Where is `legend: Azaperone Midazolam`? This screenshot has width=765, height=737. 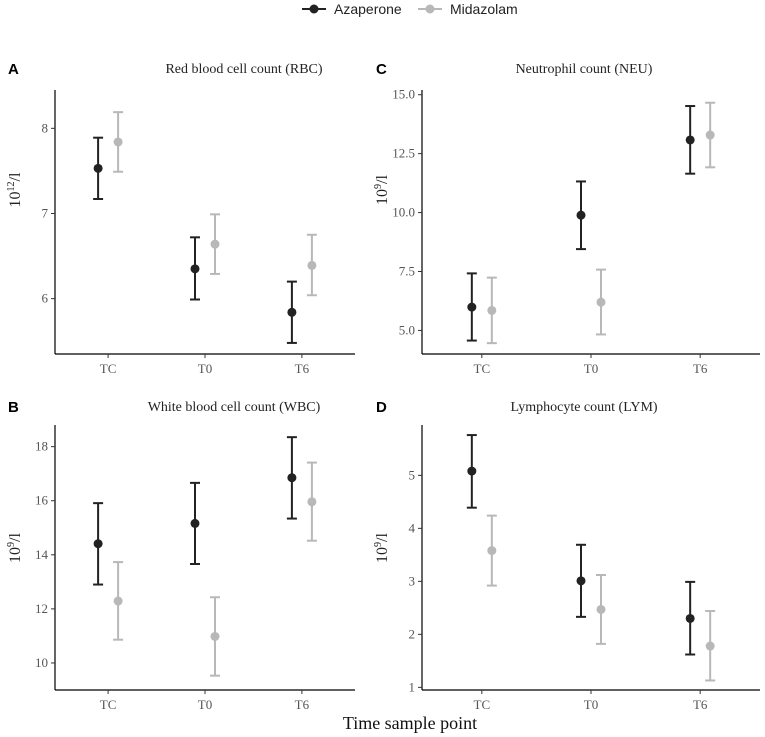 legend: Azaperone Midazolam is located at coordinates (410, 9).